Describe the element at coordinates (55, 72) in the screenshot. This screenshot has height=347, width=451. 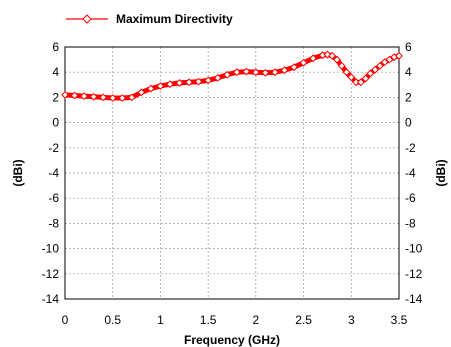
I see `y-tick-label-left: 4` at that location.